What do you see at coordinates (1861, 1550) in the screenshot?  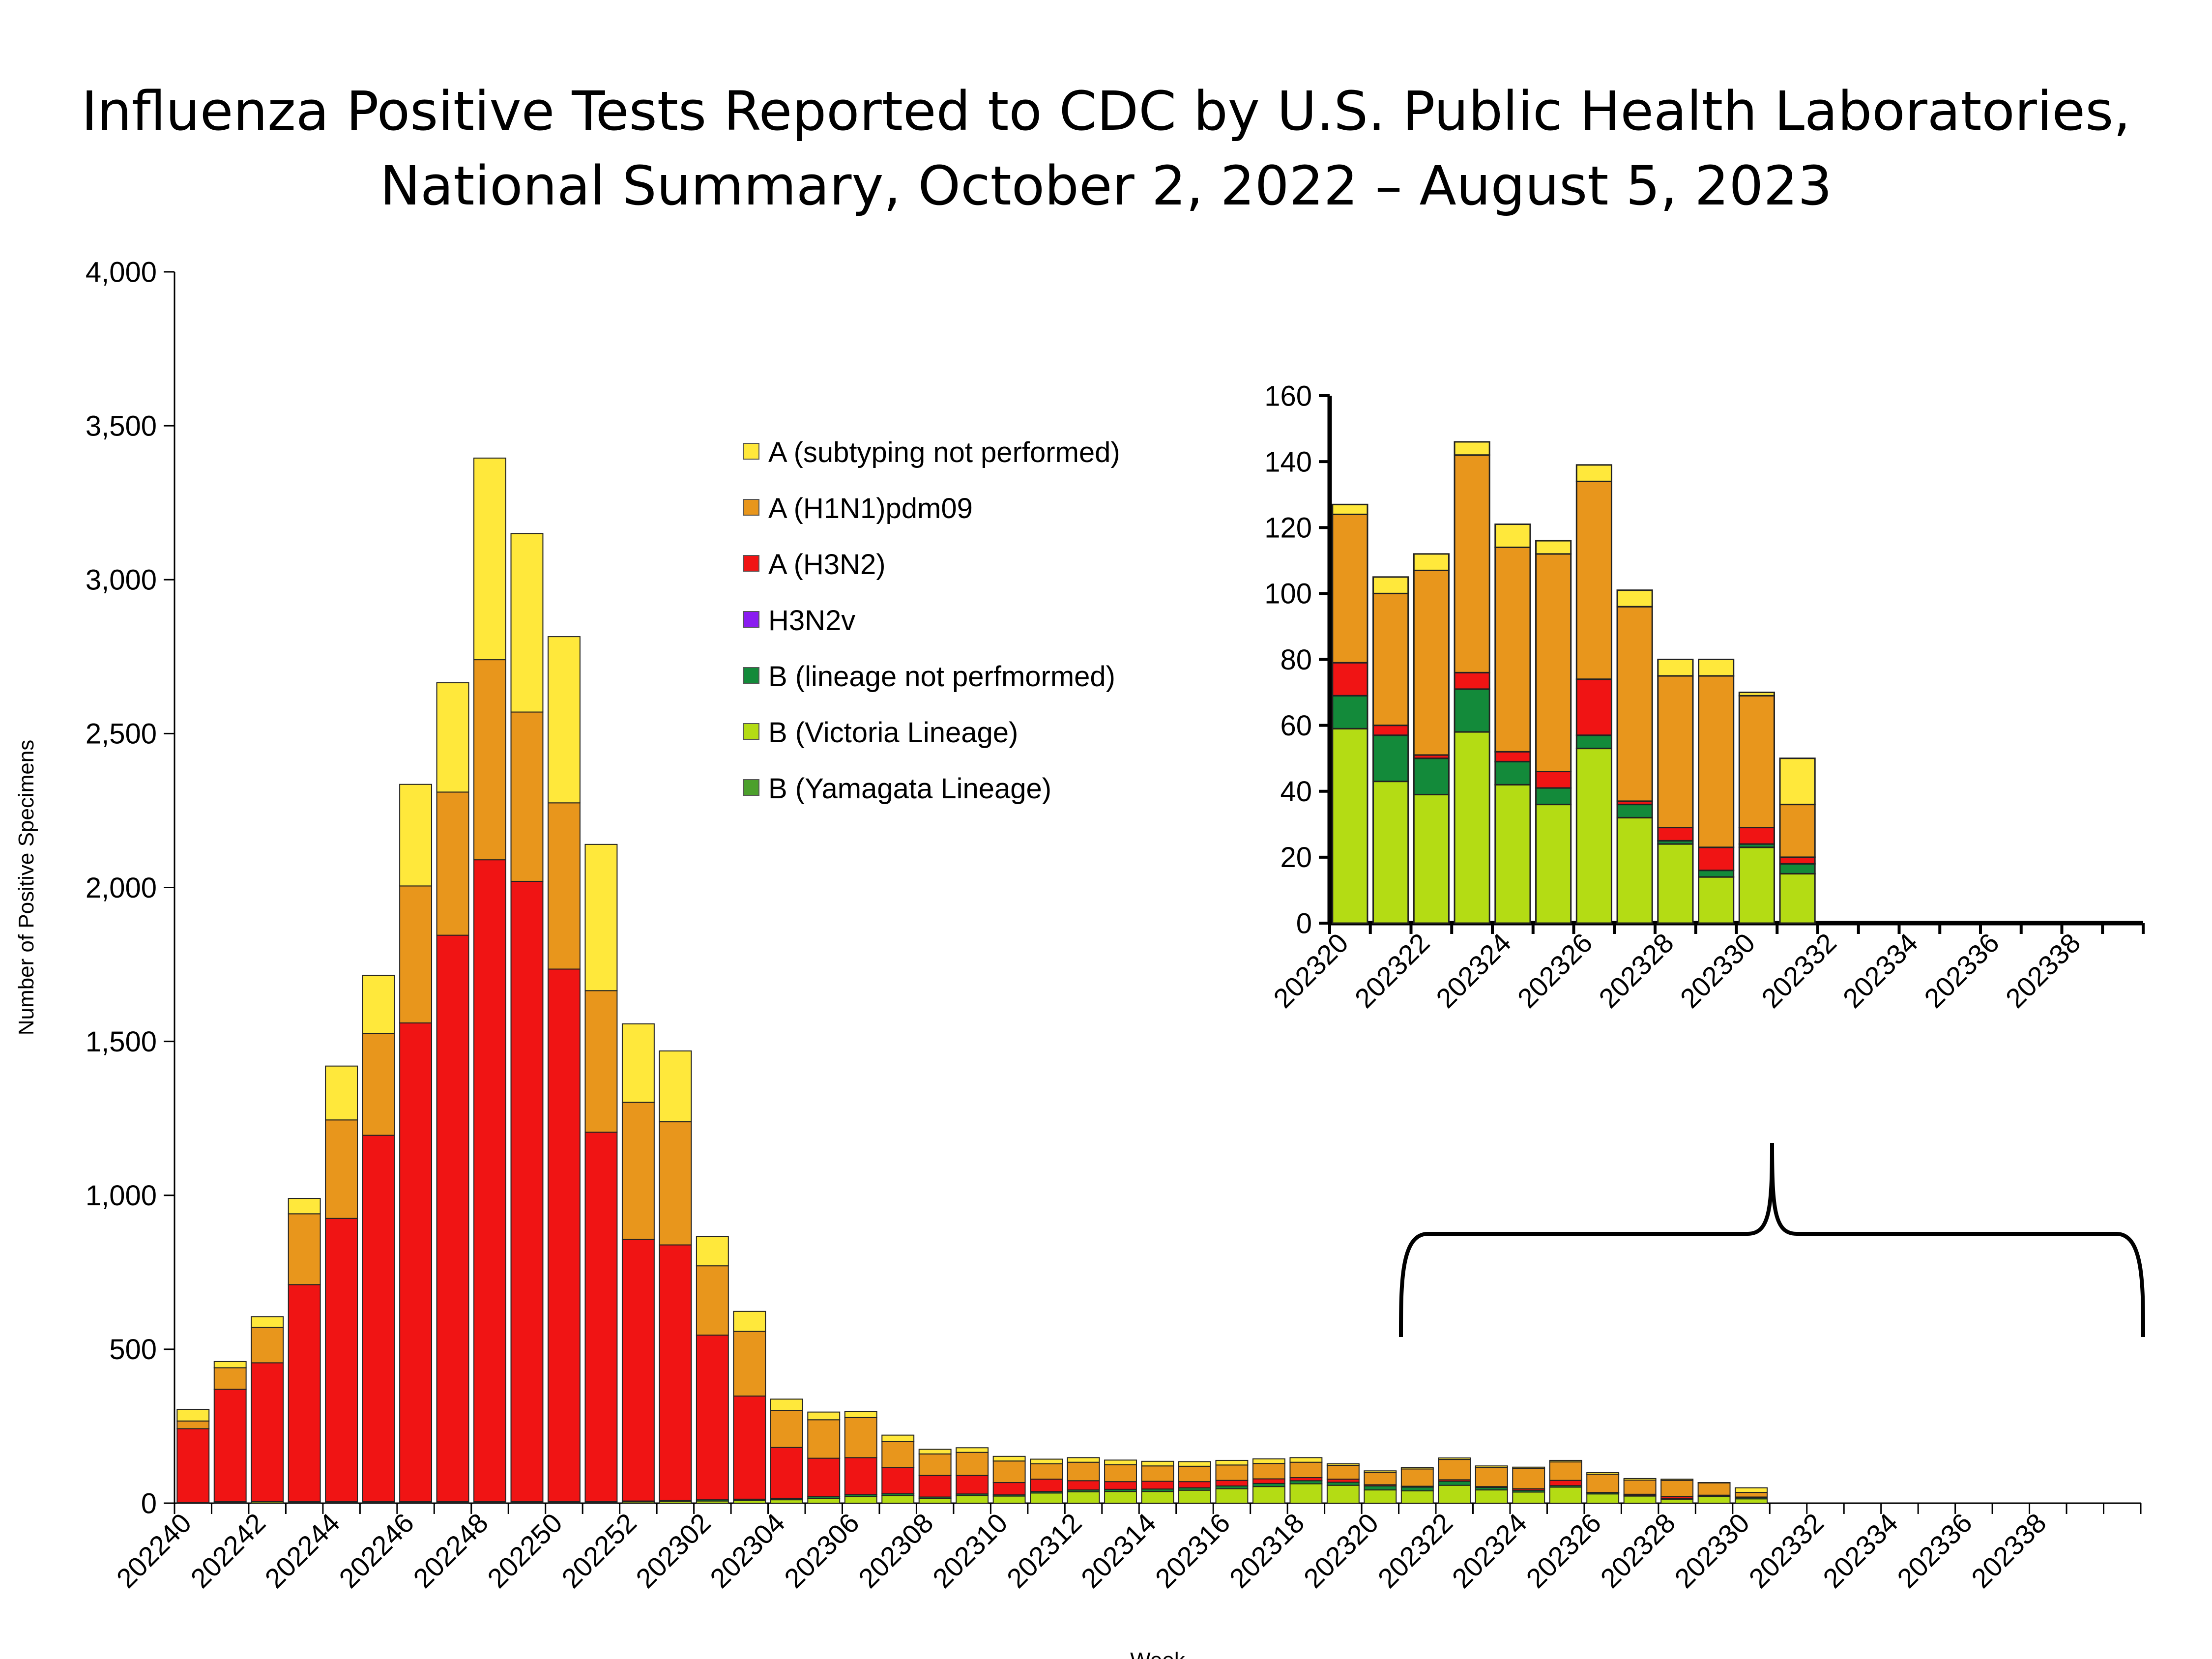 I see `main-x-tick-label: 202334` at bounding box center [1861, 1550].